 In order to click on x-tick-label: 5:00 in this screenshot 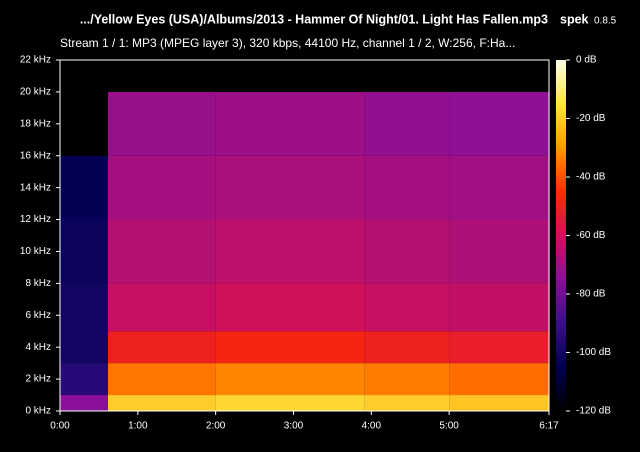, I will do `click(449, 426)`.